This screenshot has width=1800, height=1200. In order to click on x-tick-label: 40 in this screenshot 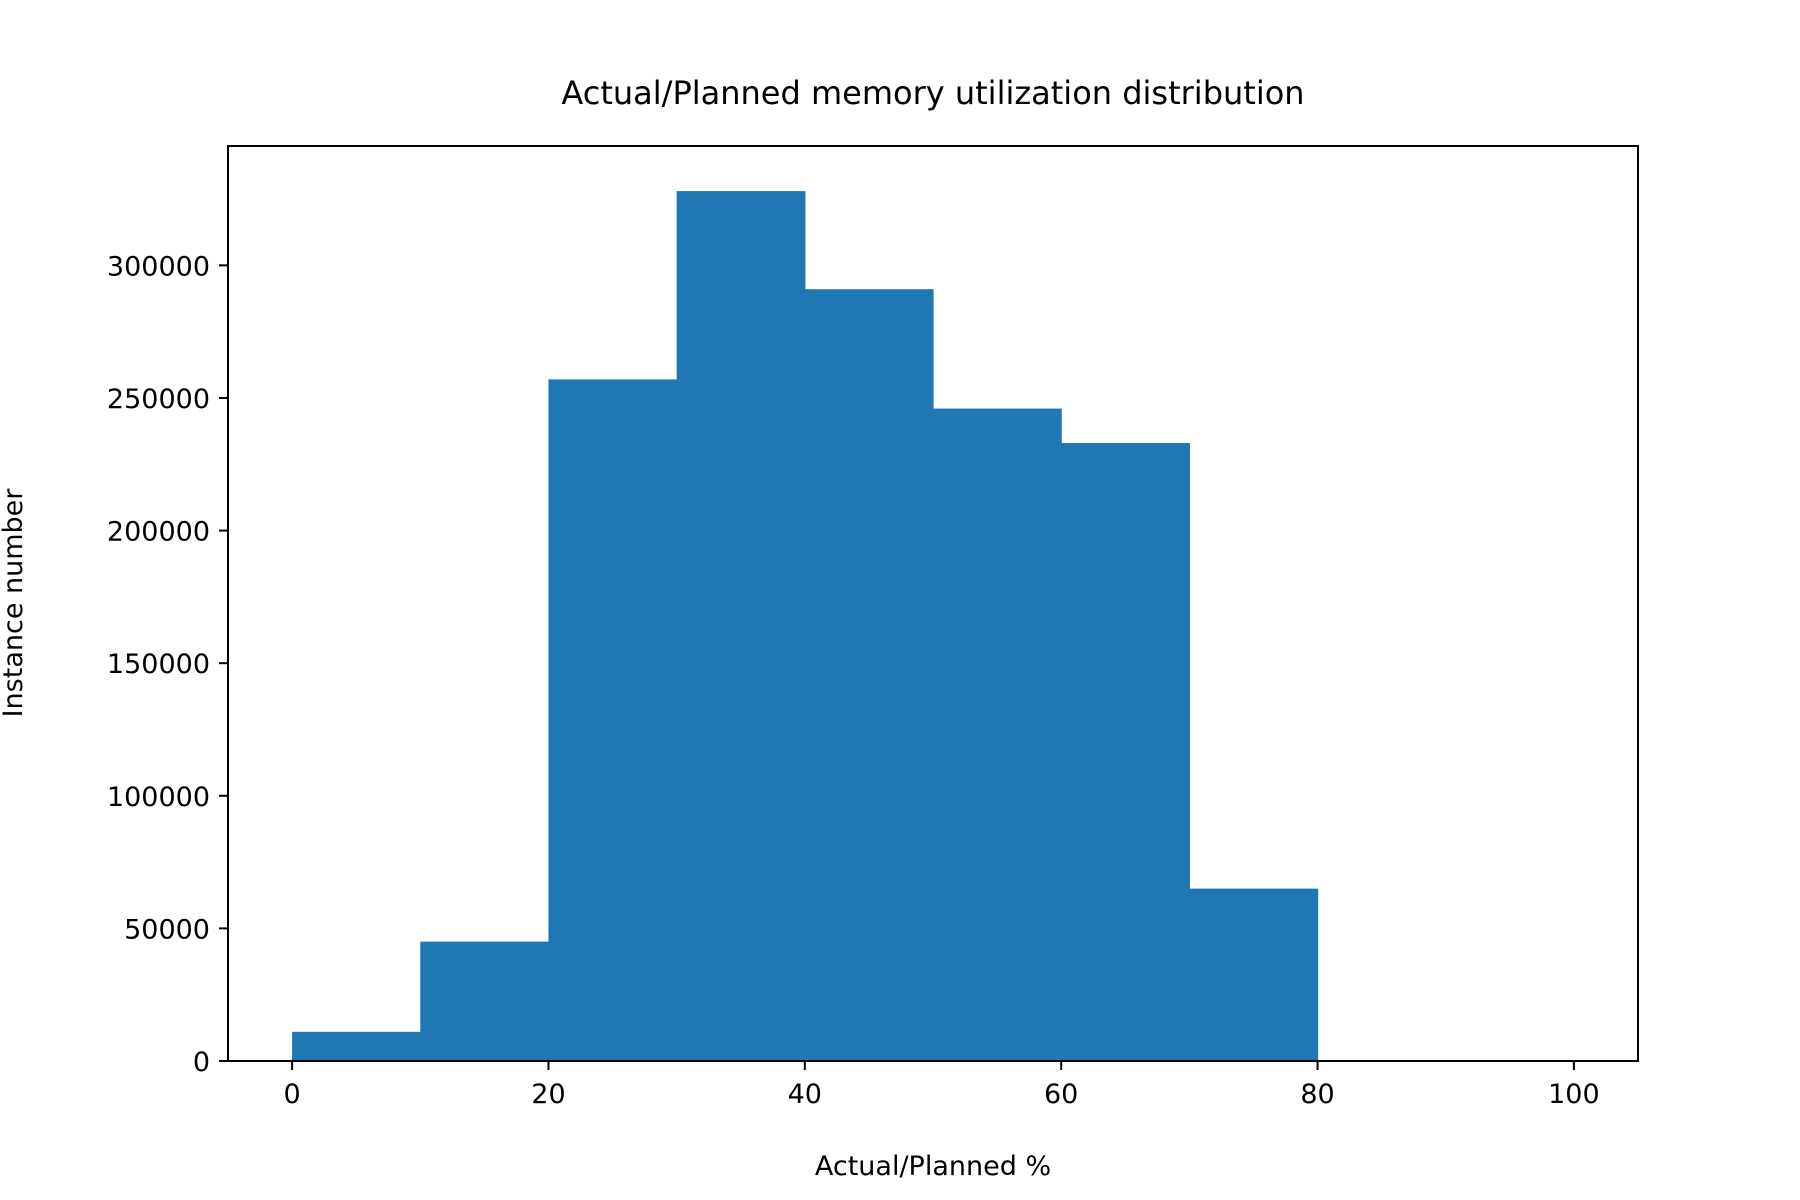, I will do `click(805, 1094)`.